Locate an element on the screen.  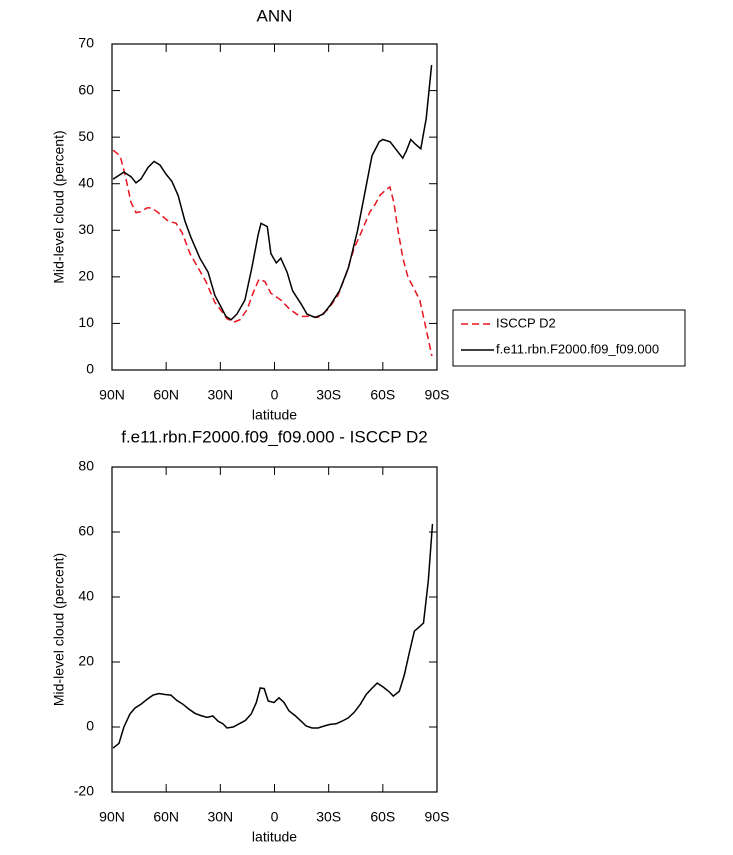
chart-title: ANN is located at coordinates (275, 15).